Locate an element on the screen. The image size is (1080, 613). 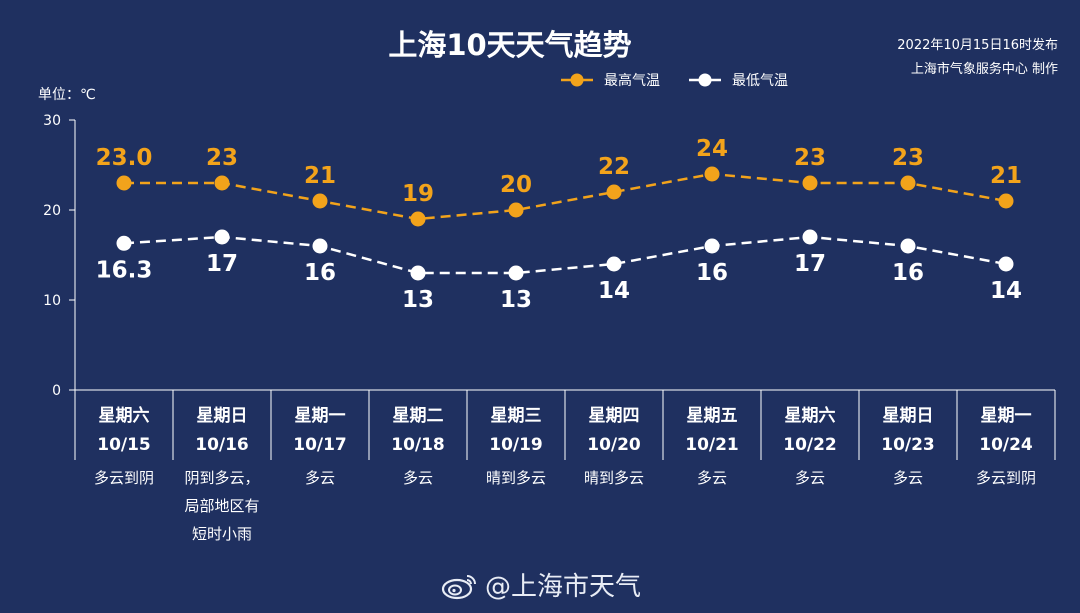
x-date-label: 10/20 is located at coordinates (614, 445).